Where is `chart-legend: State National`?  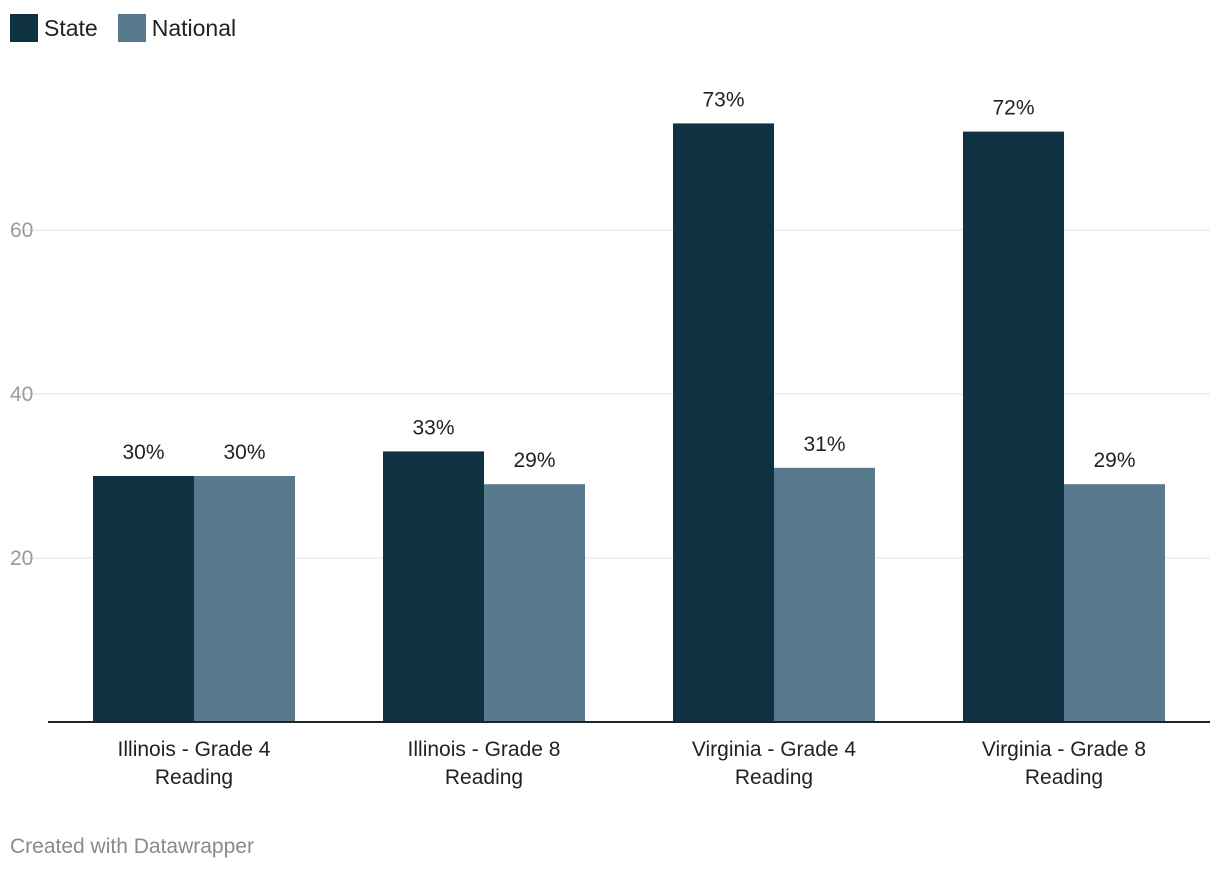 chart-legend: State National is located at coordinates (133, 28).